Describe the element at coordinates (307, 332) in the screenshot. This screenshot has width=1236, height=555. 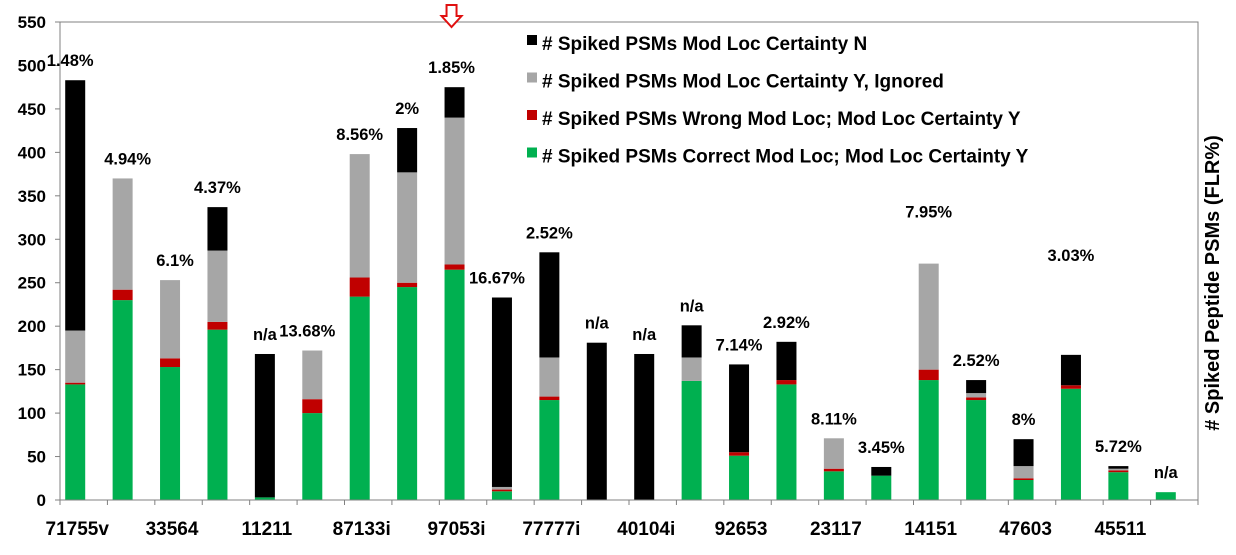
I see `data-label: 13.68%` at that location.